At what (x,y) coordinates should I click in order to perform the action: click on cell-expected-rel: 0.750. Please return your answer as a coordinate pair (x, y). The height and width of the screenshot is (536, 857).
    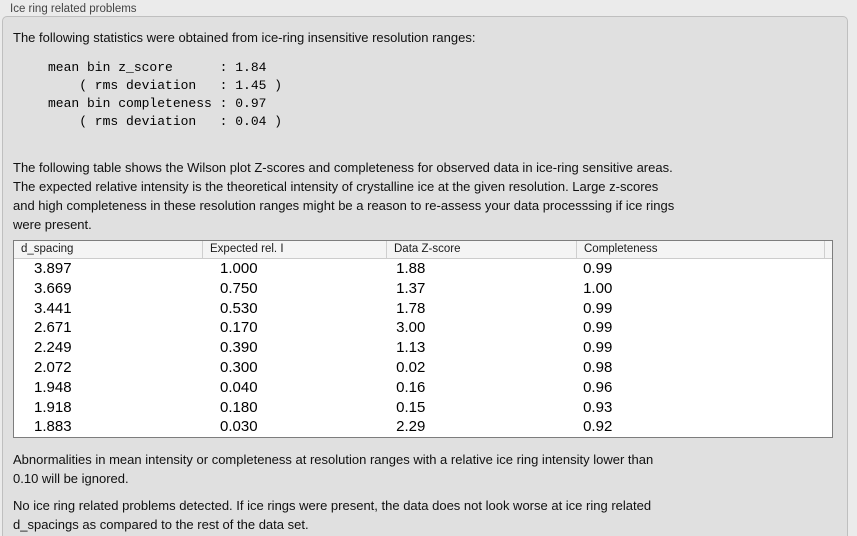
    Looking at the image, I should click on (239, 288).